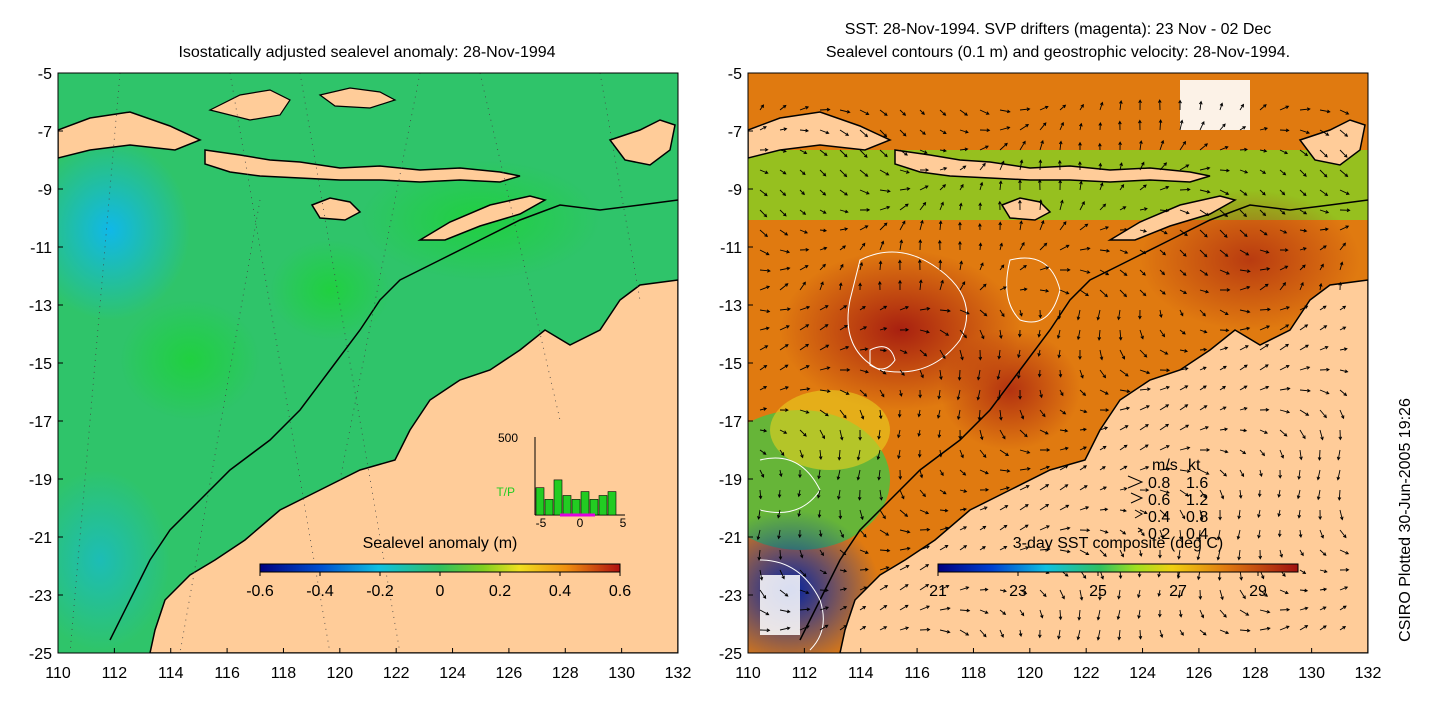 The image size is (1440, 720). What do you see at coordinates (1405, 520) in the screenshot?
I see `plotted-footer: CSIRO Plotted 30-Jun-2005 19:26` at bounding box center [1405, 520].